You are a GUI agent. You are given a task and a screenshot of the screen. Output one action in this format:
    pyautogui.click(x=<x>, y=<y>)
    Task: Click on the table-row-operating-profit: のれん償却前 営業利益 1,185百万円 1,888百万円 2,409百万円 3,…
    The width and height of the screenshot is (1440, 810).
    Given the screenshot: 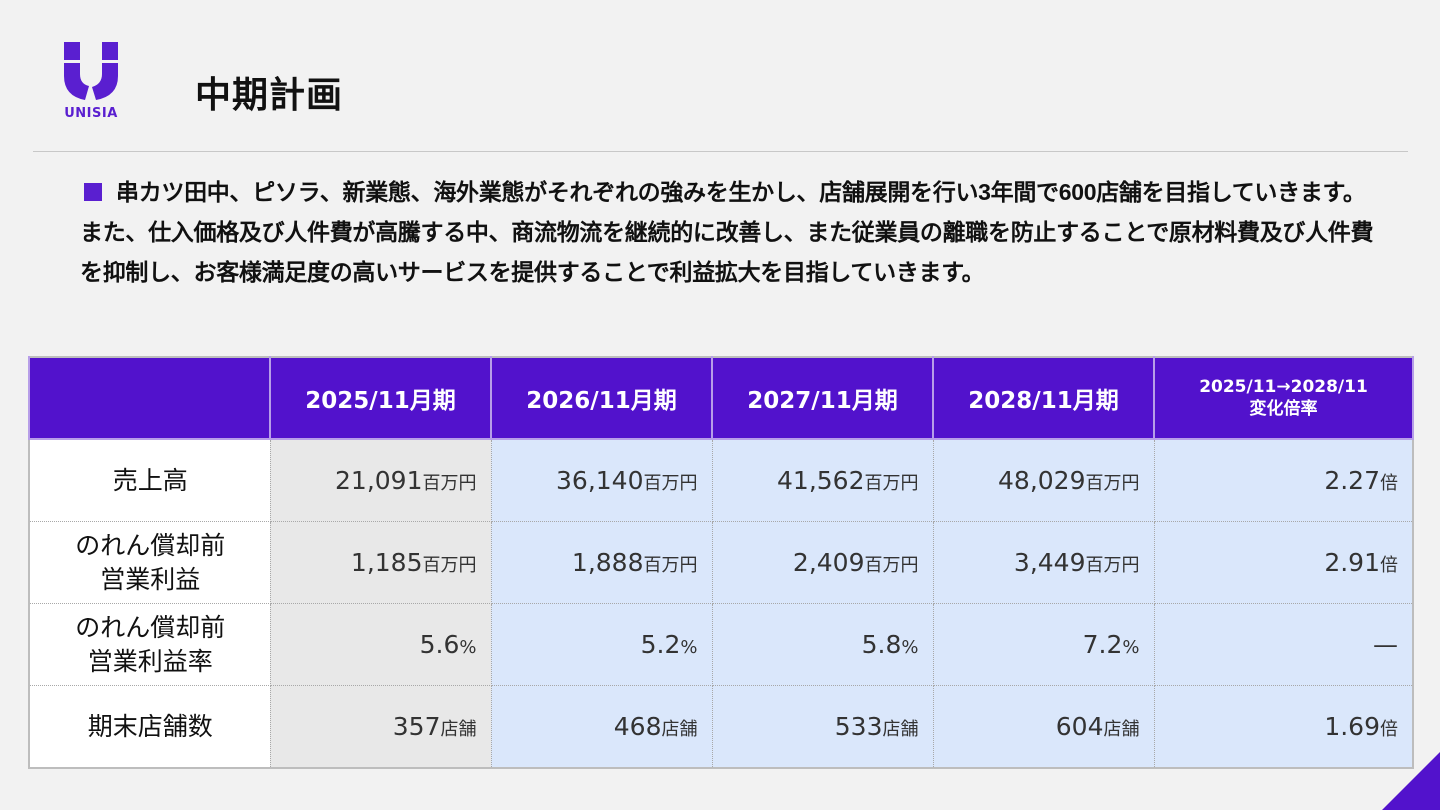 What is the action you would take?
    pyautogui.click(x=721, y=562)
    